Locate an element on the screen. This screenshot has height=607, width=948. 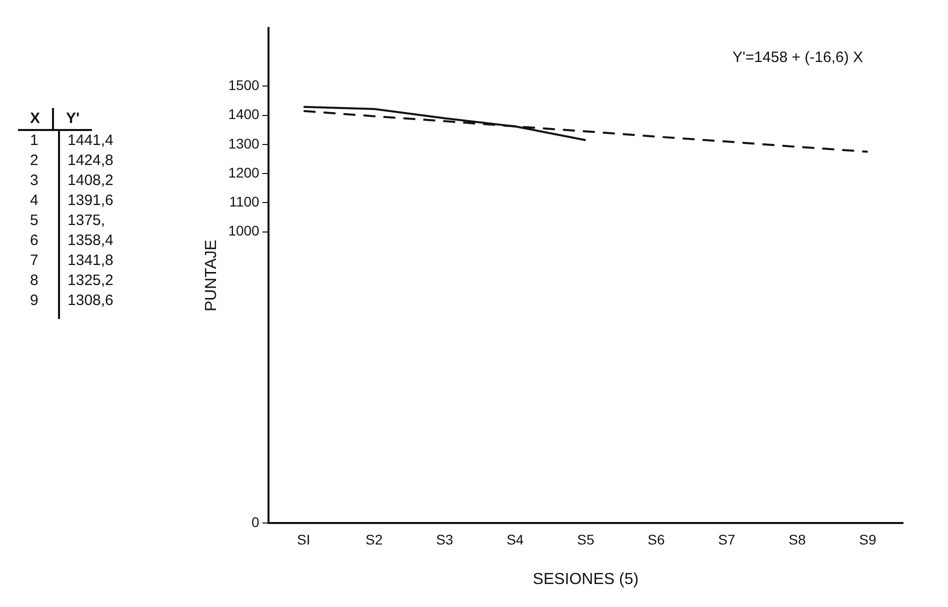
text: 2 1424,8 is located at coordinates (72, 160).